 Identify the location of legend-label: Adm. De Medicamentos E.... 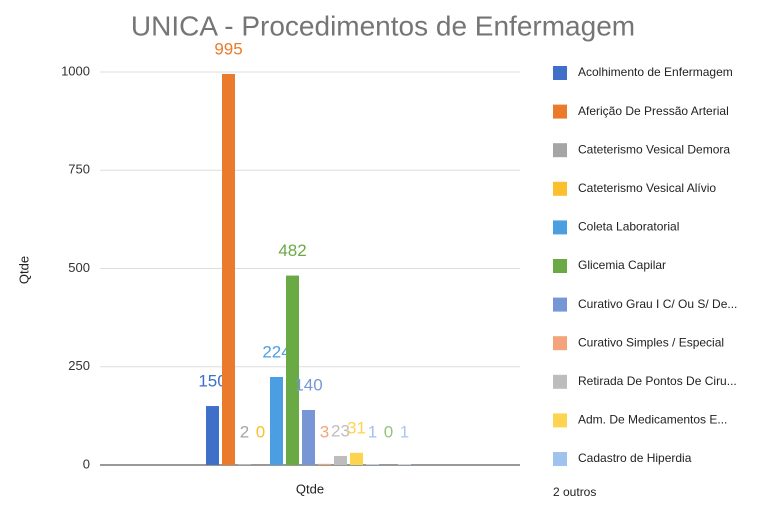
(652, 420).